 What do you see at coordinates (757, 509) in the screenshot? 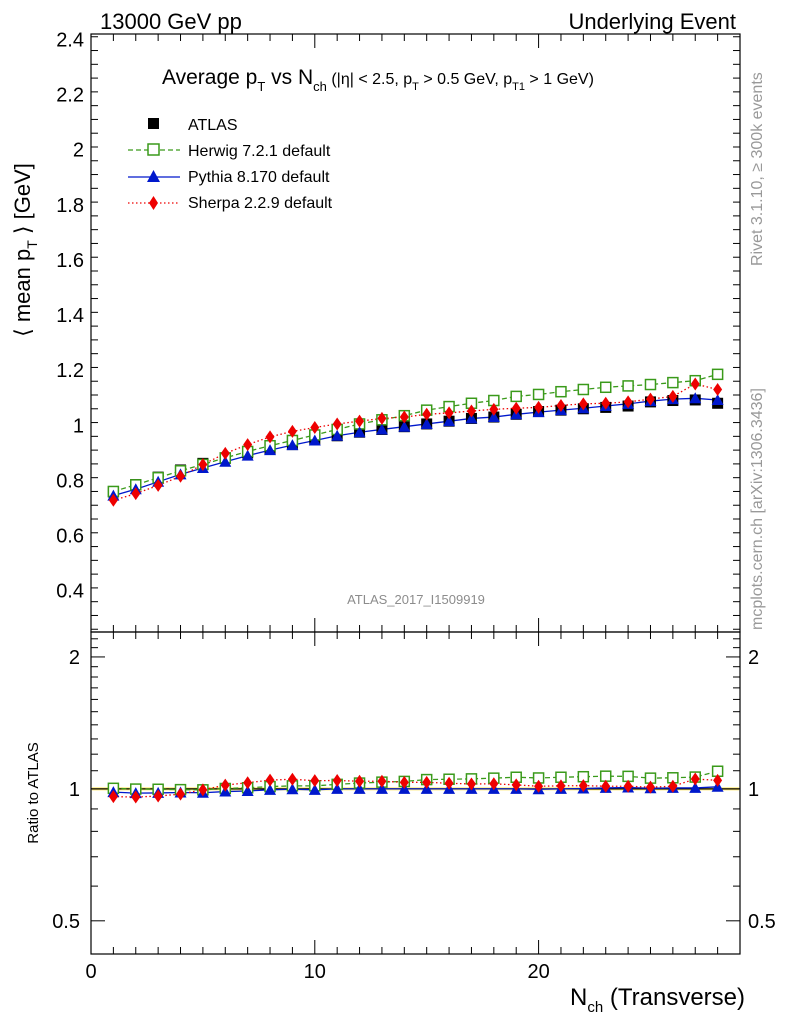
I see `mcplots-label: mcplots.cern.ch [arXiv:1306.3436]` at bounding box center [757, 509].